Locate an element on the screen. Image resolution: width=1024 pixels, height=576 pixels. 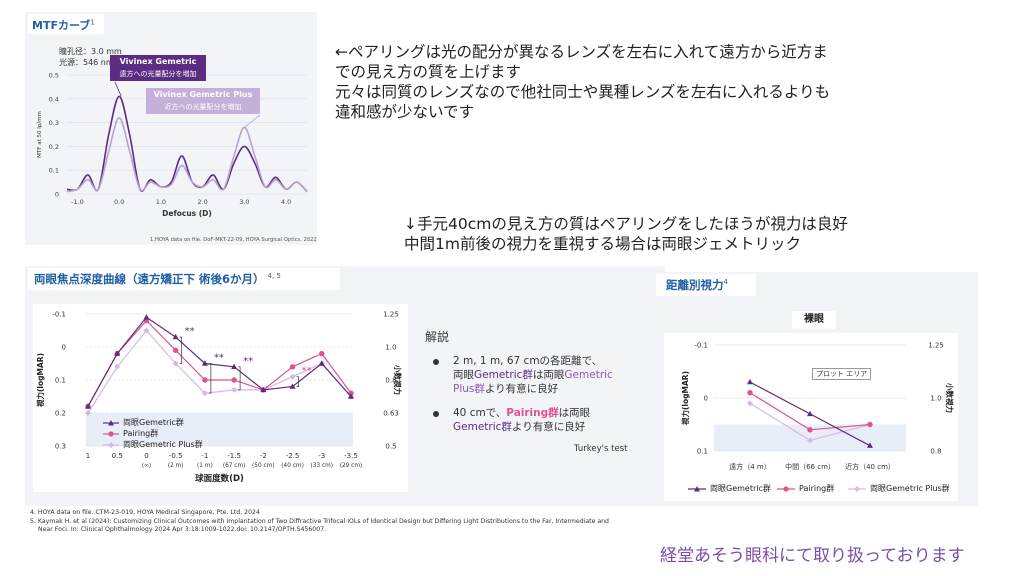
distance-legend-pairing-label: Pairing群 is located at coordinates (817, 488).